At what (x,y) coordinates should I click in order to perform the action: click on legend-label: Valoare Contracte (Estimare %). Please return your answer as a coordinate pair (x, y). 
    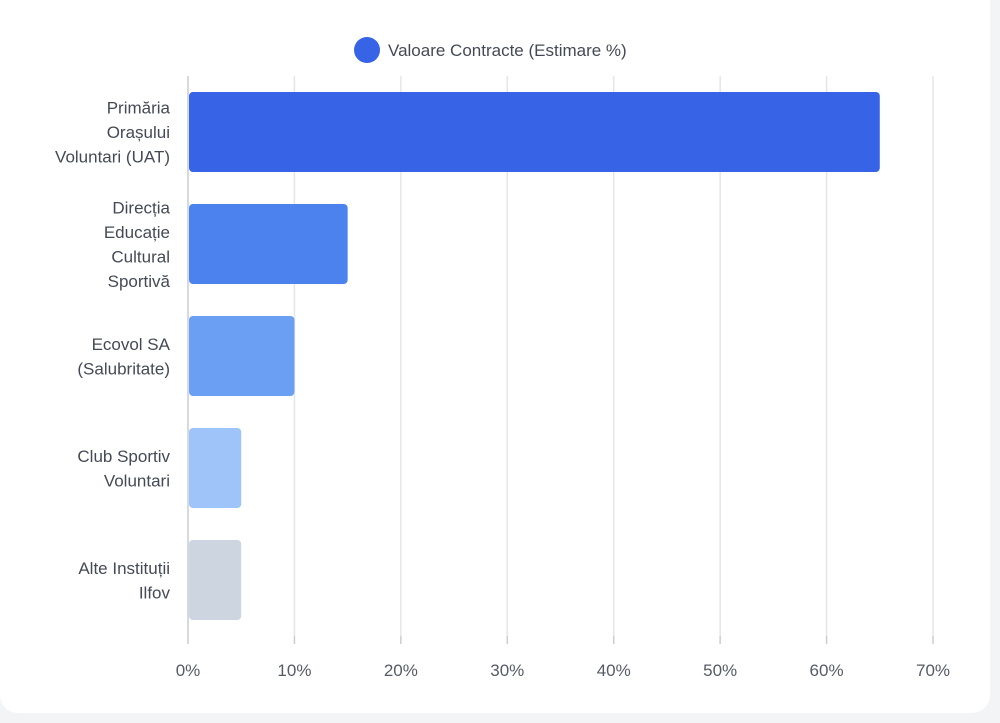
    Looking at the image, I should click on (507, 50).